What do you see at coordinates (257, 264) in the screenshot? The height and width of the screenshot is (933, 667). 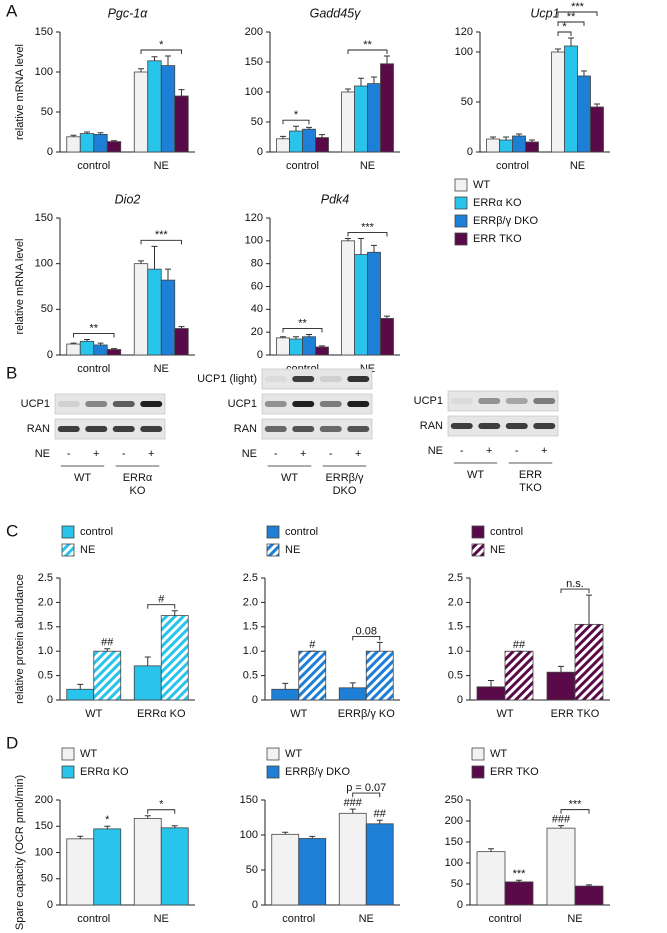 I see `y-tick-label: 80` at bounding box center [257, 264].